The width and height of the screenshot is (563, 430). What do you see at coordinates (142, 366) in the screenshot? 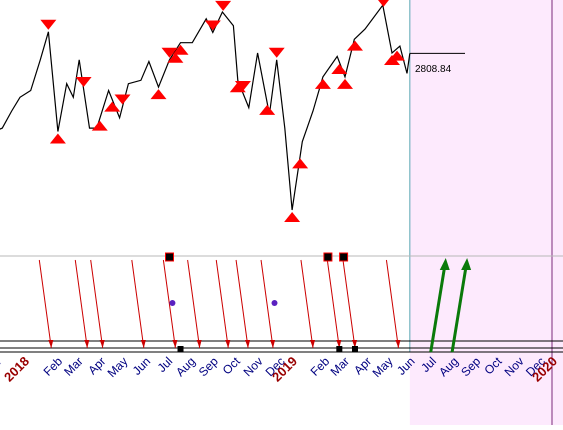
I see `month-tick-label: Jun` at bounding box center [142, 366].